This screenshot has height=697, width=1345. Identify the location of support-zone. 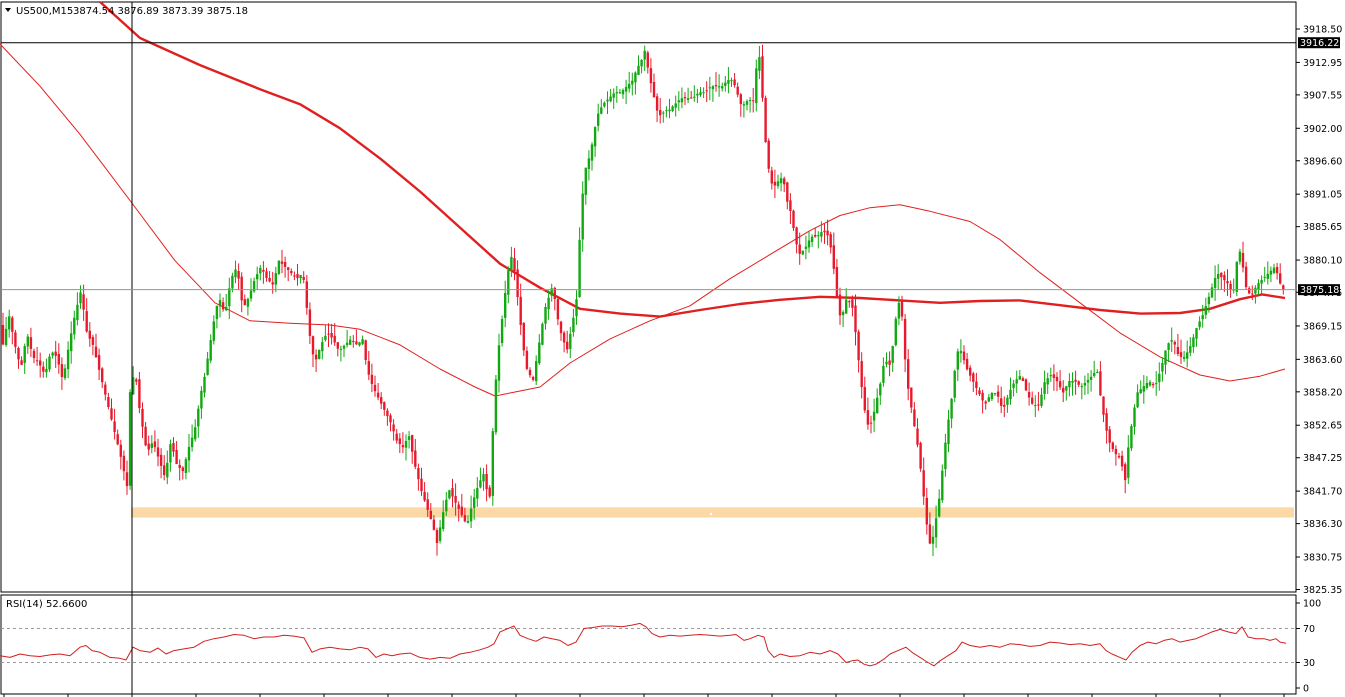
(712, 512).